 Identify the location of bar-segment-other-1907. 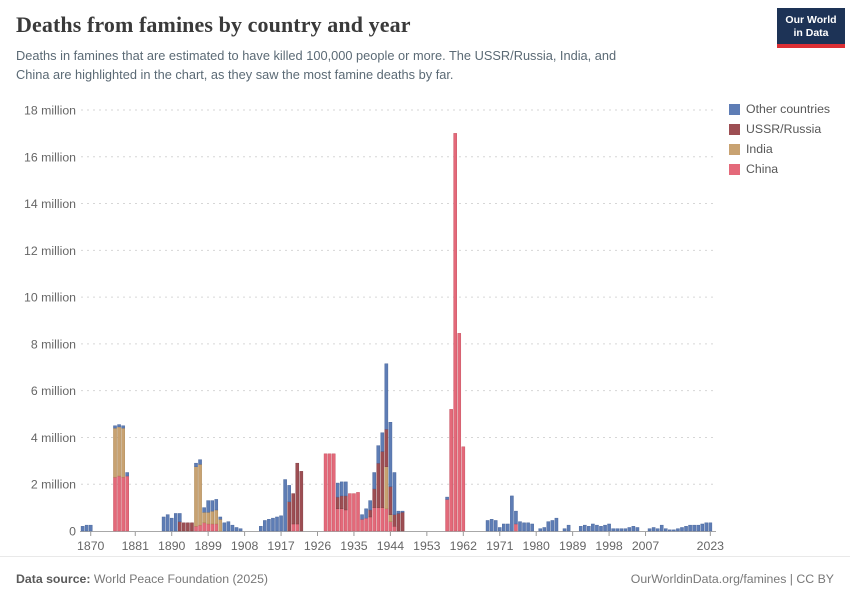
(240, 530).